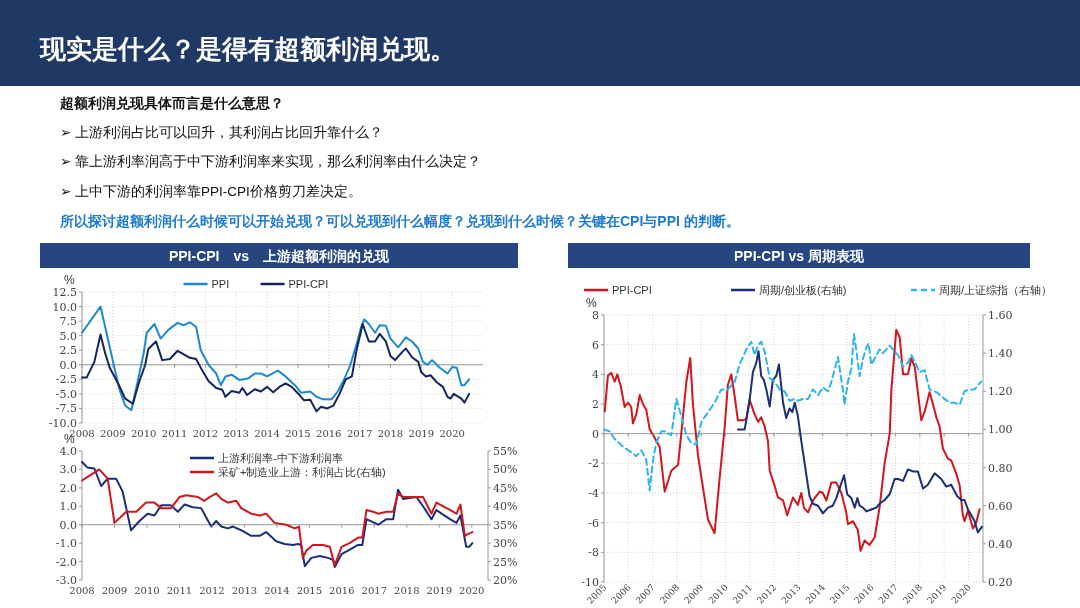  What do you see at coordinates (66, 394) in the screenshot?
I see `y-tick-label: -5.0` at bounding box center [66, 394].